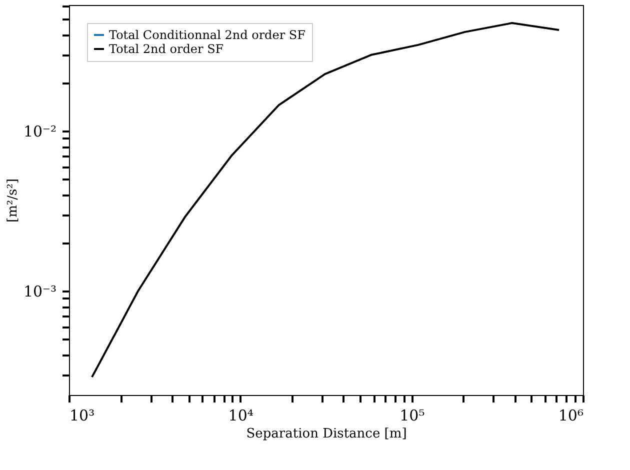 This screenshot has width=630, height=470. Describe the element at coordinates (12, 200) in the screenshot. I see `y-axis-title: [m²/s²]` at that location.